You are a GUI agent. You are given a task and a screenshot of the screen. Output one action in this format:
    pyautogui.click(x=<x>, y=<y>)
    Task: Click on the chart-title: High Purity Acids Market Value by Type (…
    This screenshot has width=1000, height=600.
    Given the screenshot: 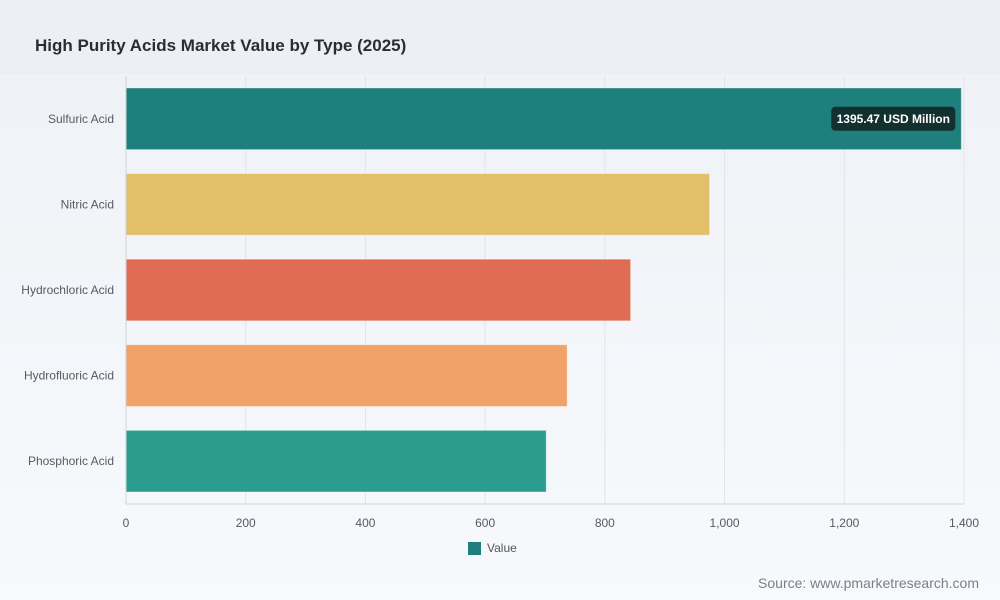 What is the action you would take?
    pyautogui.click(x=221, y=45)
    